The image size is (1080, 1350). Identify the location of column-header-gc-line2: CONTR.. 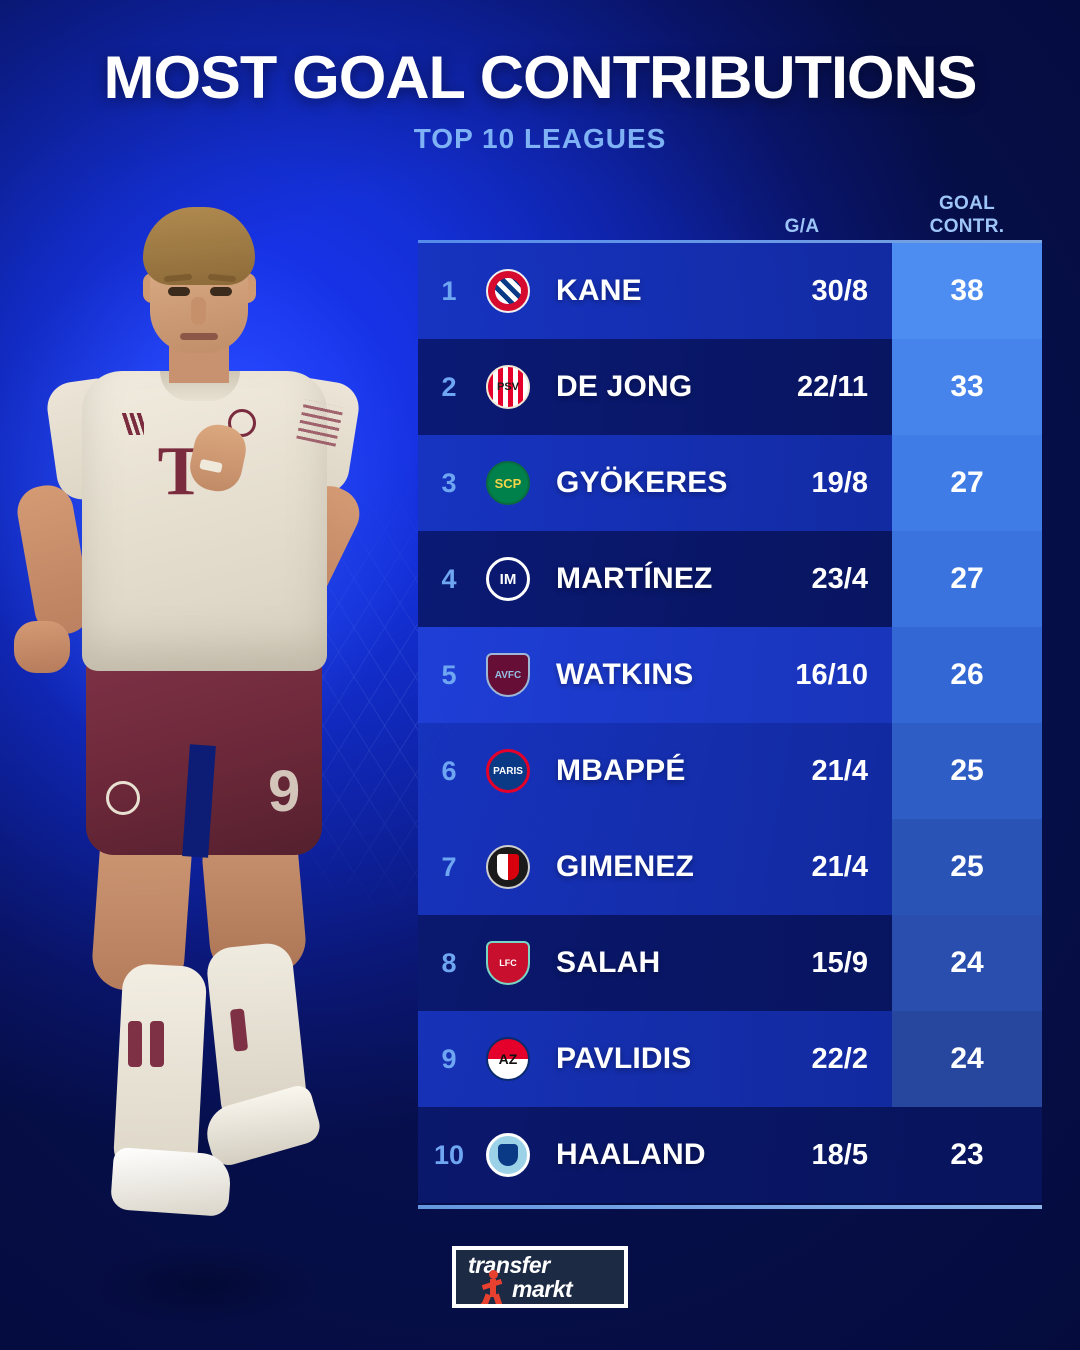
(967, 226).